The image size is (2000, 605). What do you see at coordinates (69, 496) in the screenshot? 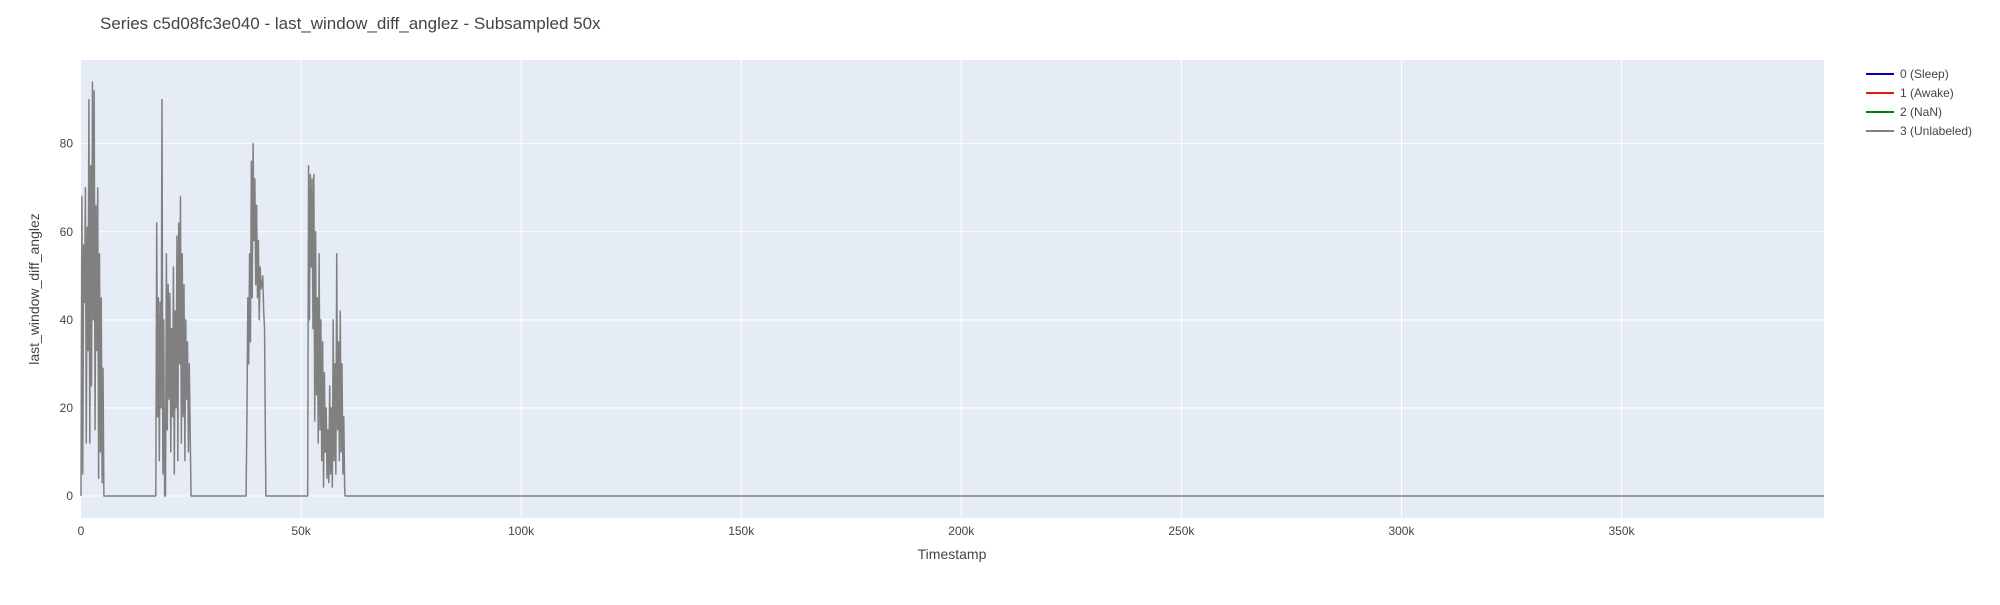
I see `y-tick-label: 0` at bounding box center [69, 496].